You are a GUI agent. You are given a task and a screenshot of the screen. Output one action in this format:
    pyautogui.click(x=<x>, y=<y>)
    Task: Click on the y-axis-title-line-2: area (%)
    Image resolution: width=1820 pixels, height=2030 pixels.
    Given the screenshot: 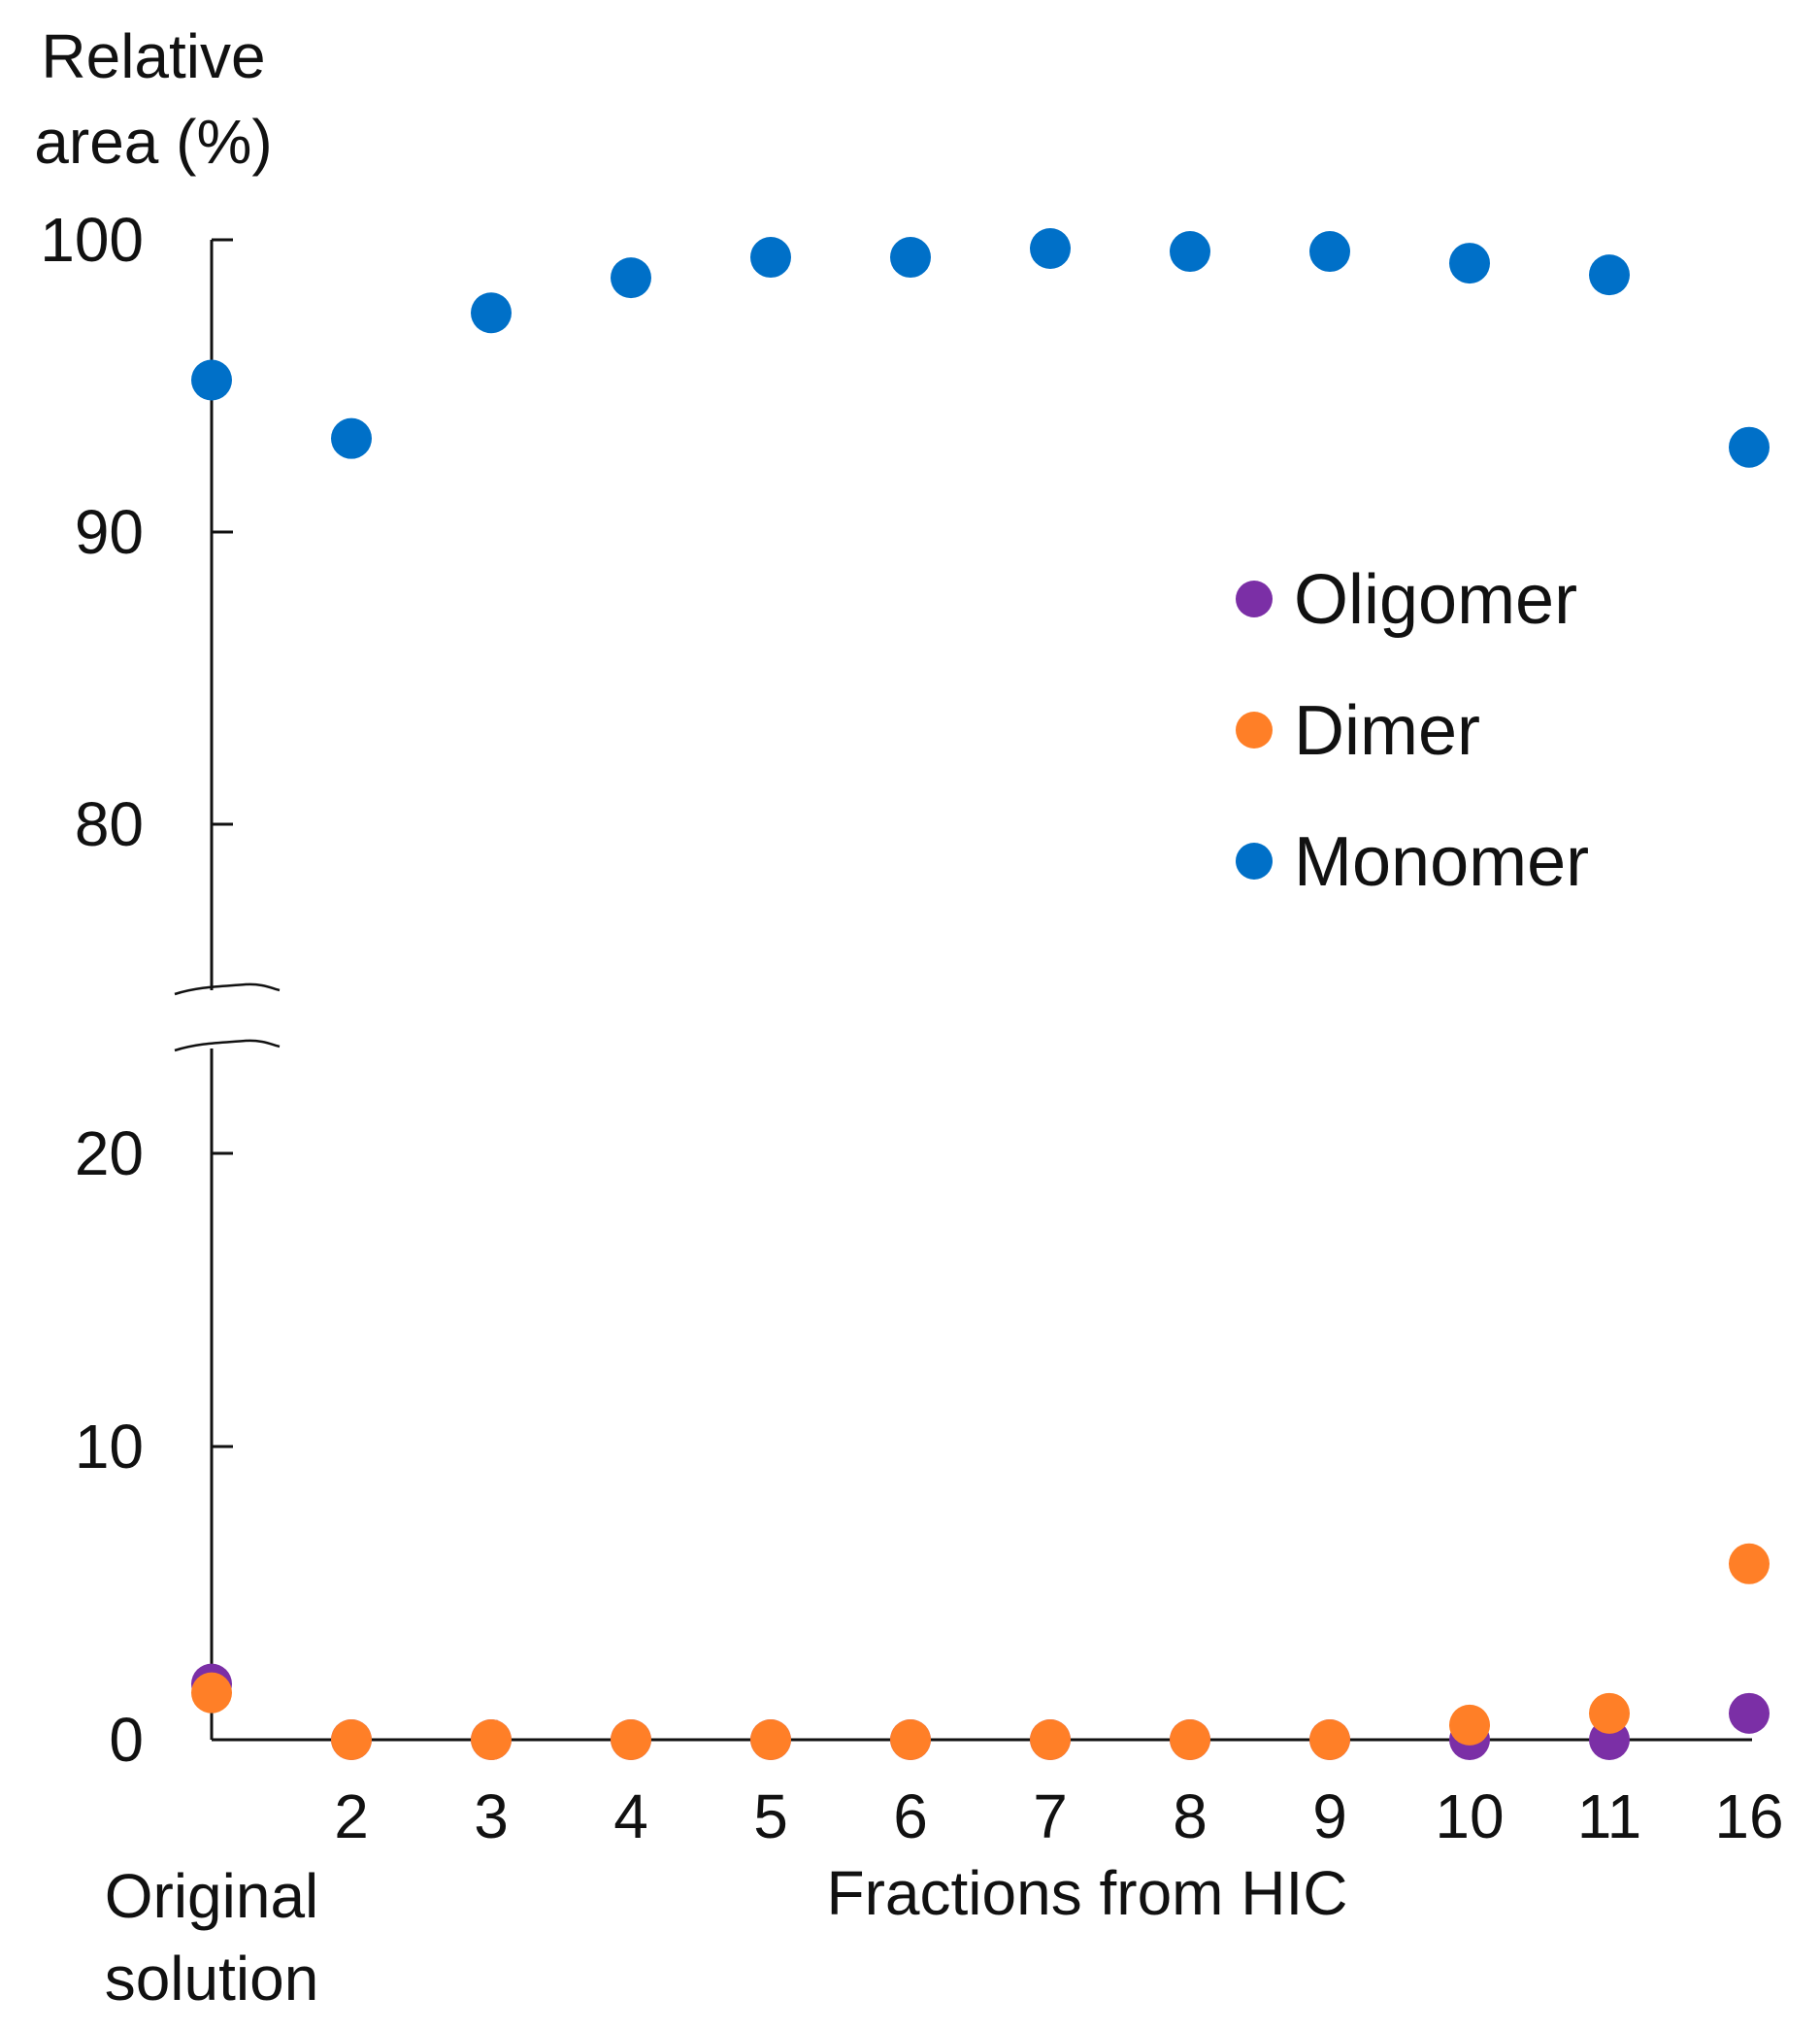 What is the action you would take?
    pyautogui.click(x=153, y=142)
    